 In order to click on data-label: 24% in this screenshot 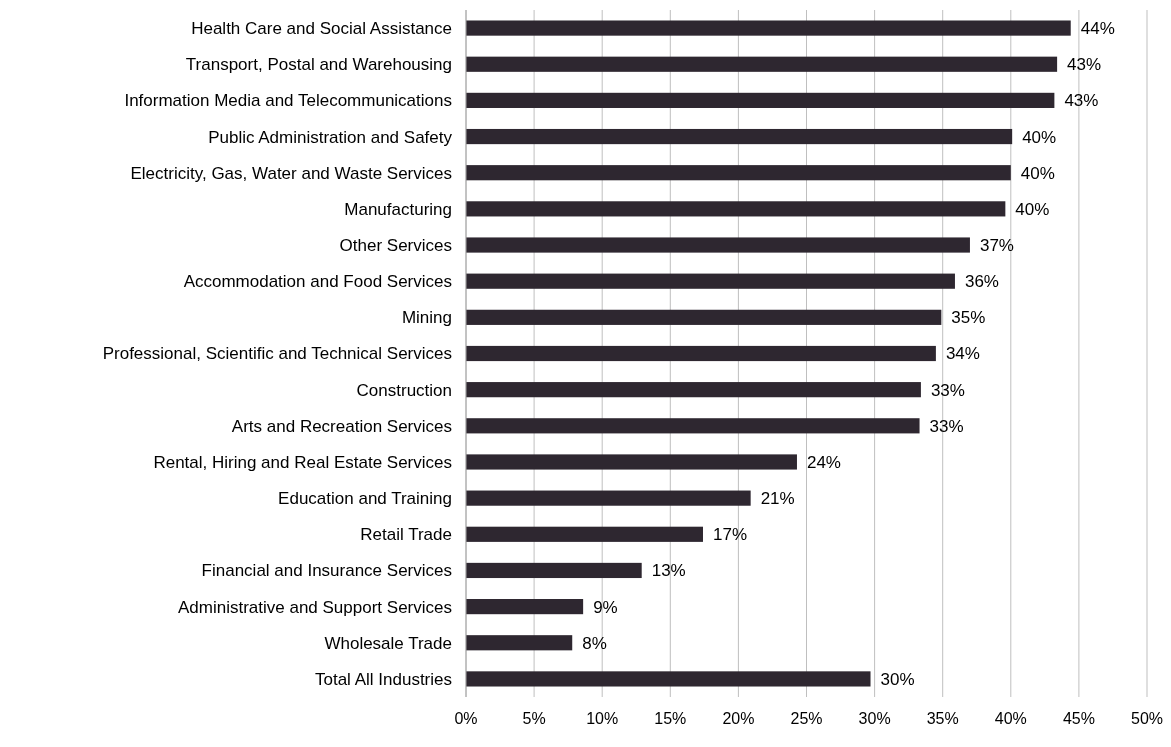, I will do `click(823, 462)`.